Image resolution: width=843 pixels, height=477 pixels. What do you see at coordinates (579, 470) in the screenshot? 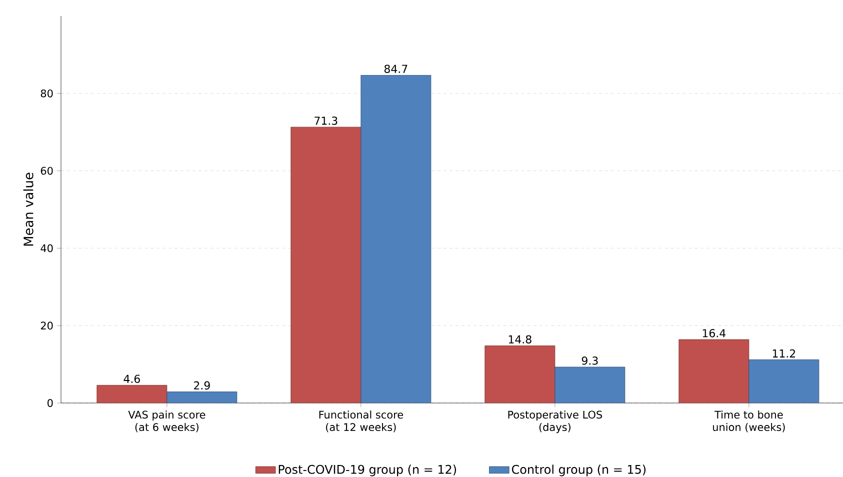
I see `legend-label: Control group (n = 15)` at bounding box center [579, 470].